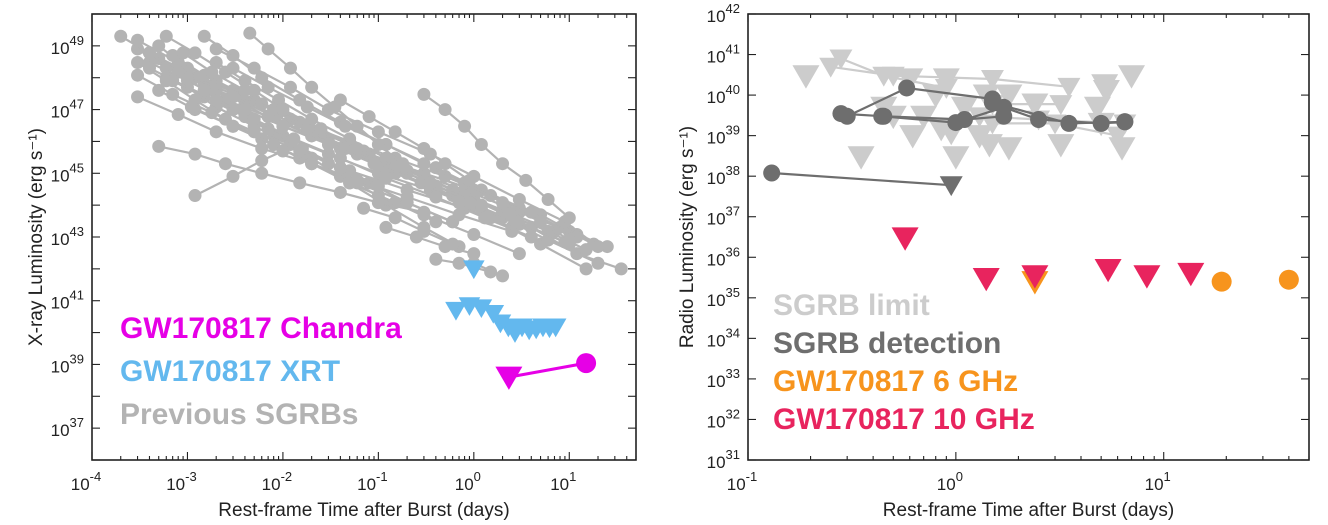 The image size is (1328, 525). I want to click on y-tick-label: 1032, so click(723, 418).